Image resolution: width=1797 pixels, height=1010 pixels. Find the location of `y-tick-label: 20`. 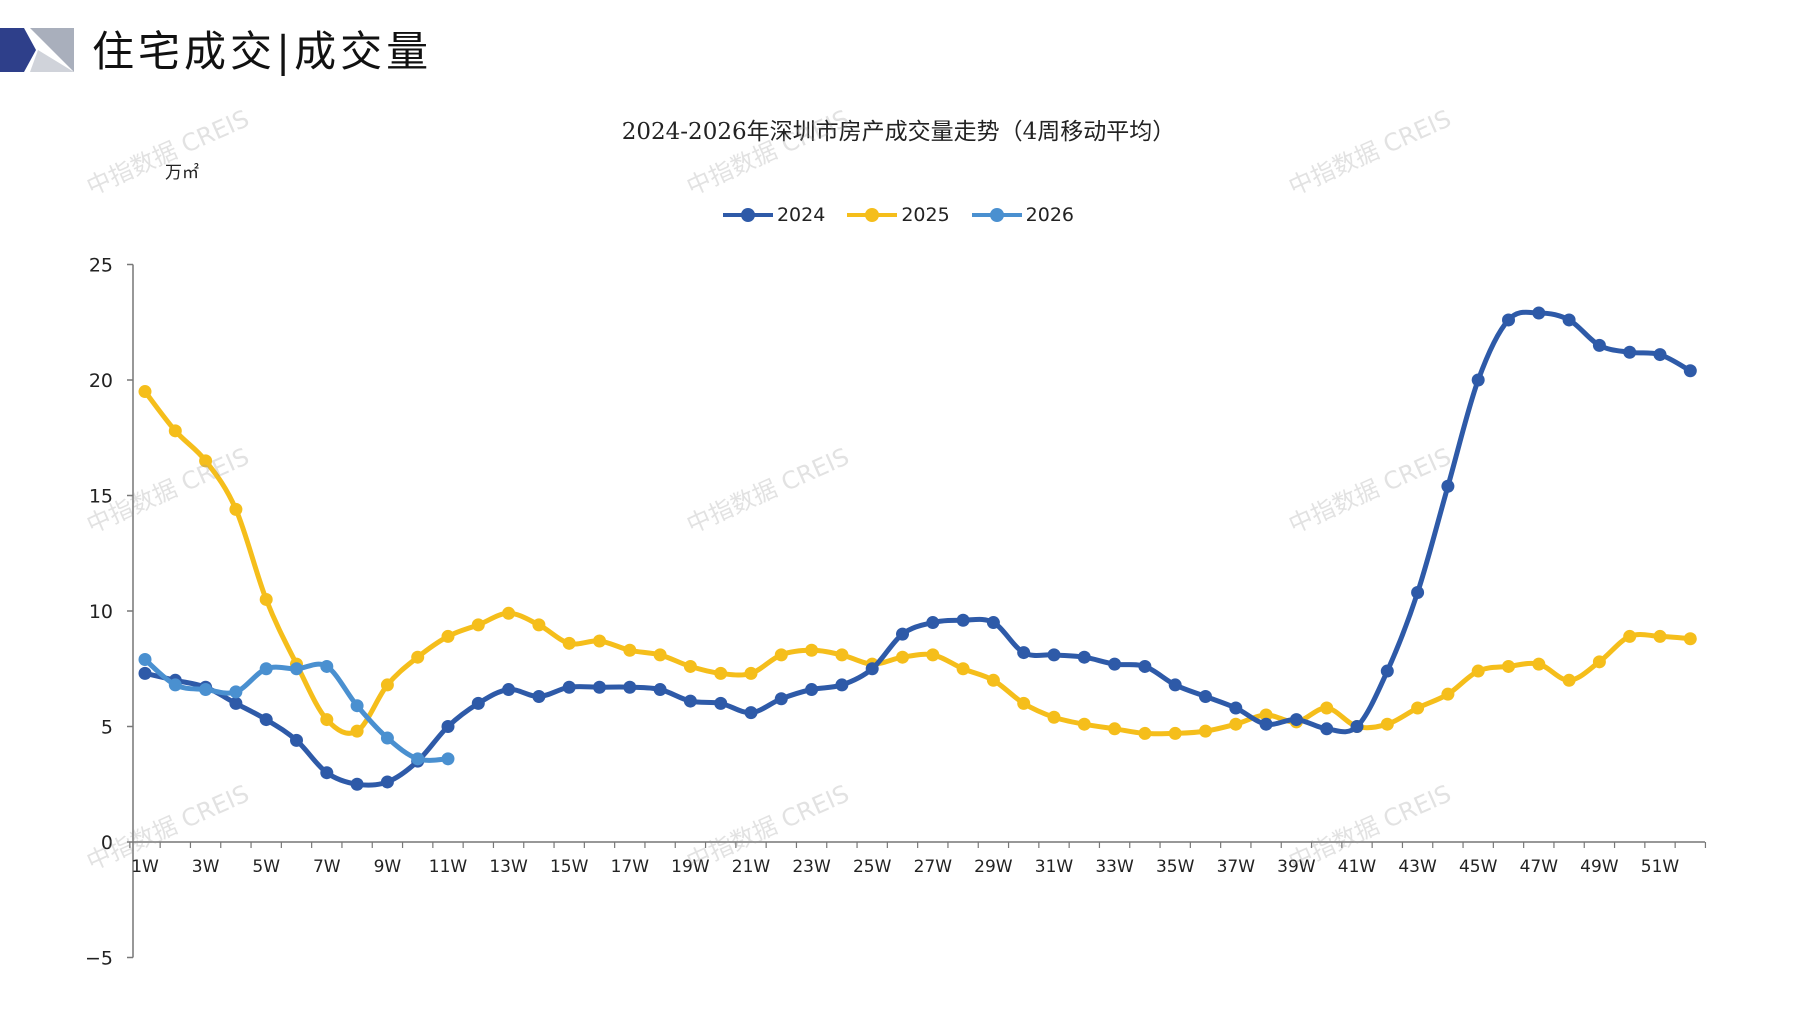

y-tick-label: 20 is located at coordinates (101, 381).